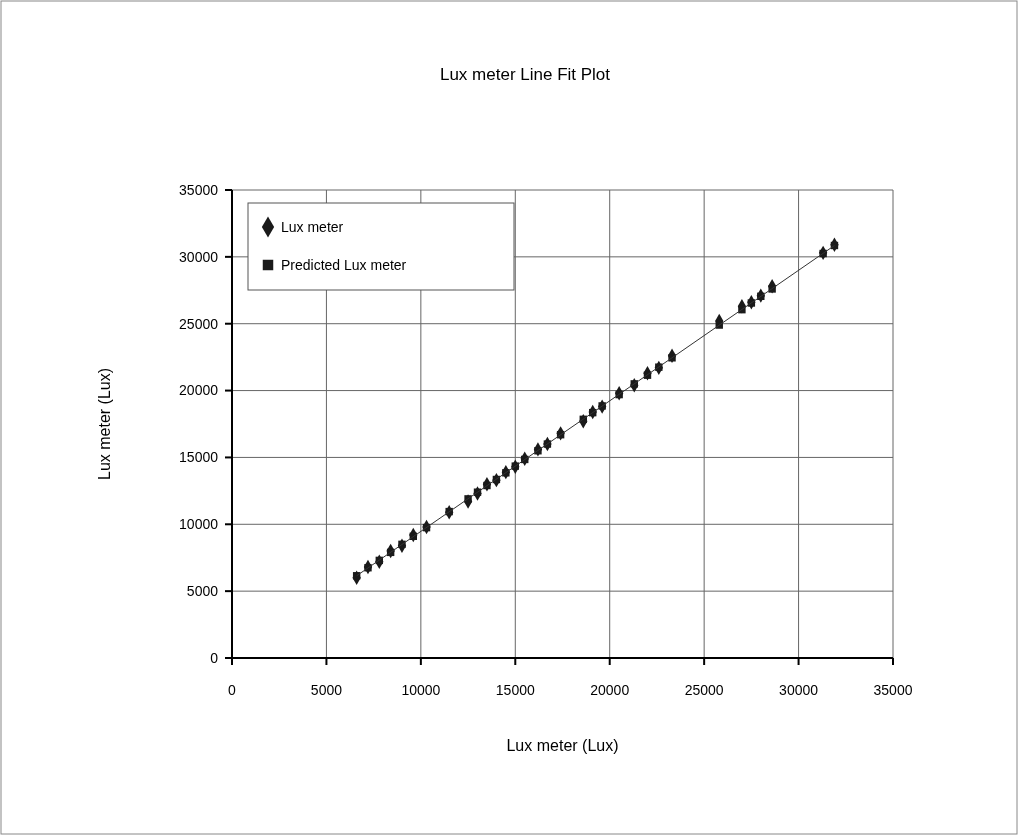 The width and height of the screenshot is (1018, 835). I want to click on x-tick-label: 20000, so click(610, 690).